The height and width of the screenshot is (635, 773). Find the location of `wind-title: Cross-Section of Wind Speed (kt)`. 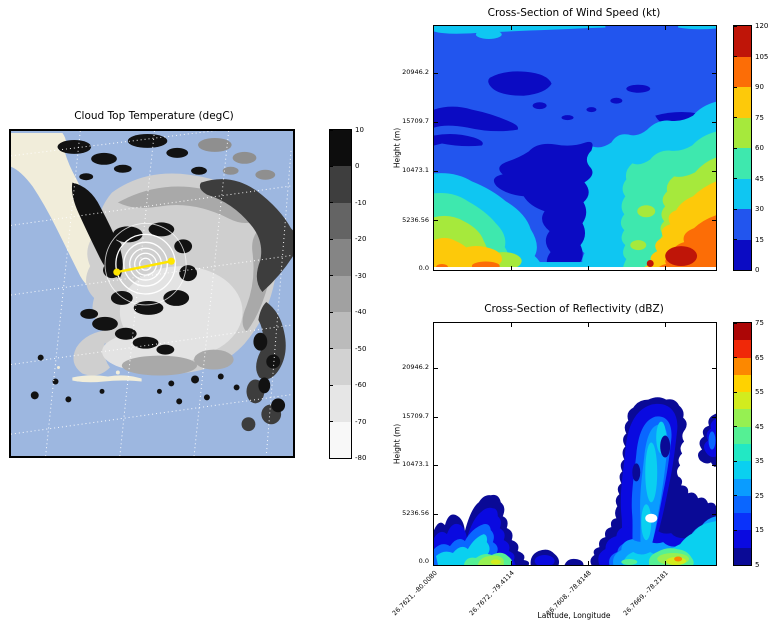

wind-title: Cross-Section of Wind Speed (kt) is located at coordinates (574, 13).